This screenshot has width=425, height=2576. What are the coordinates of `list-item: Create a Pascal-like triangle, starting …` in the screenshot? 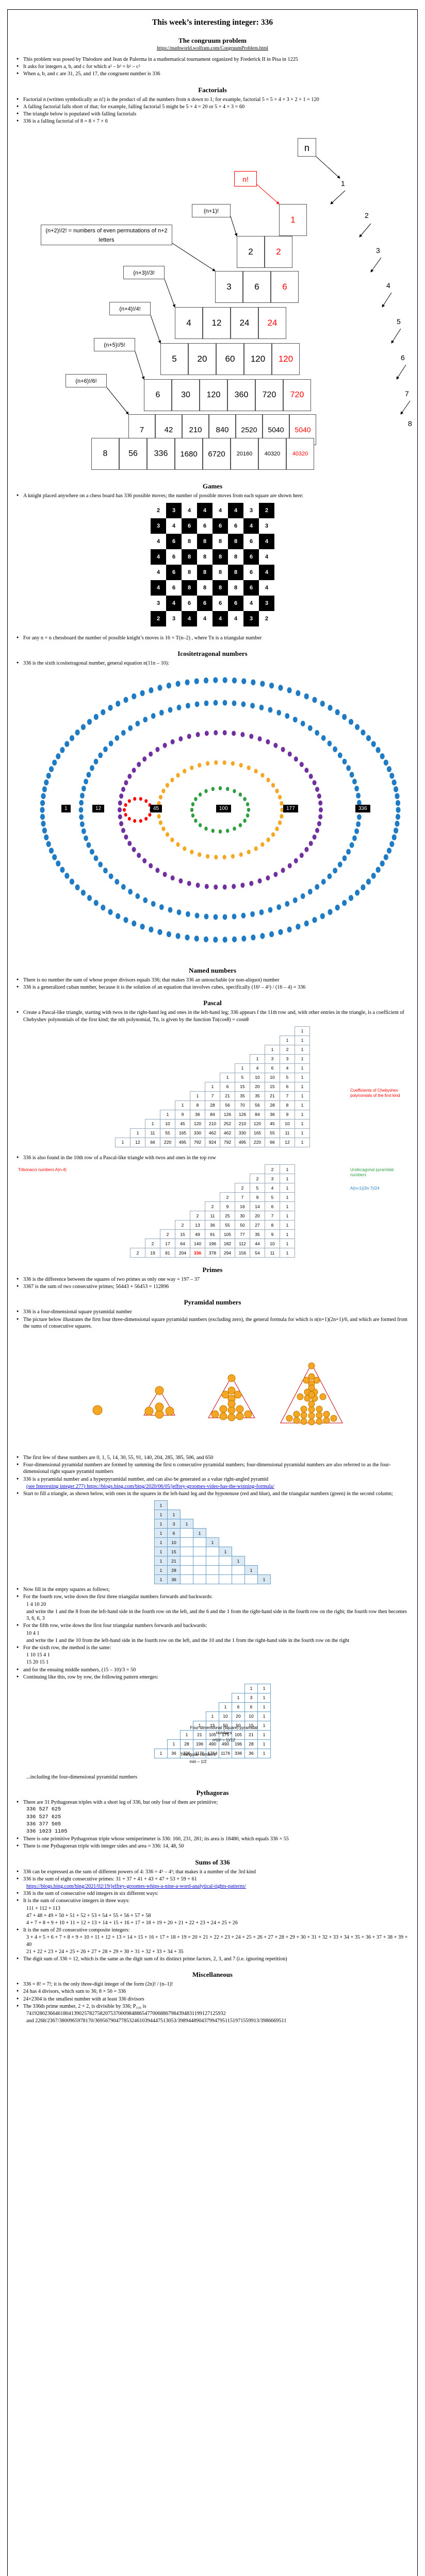 It's located at (213, 1016).